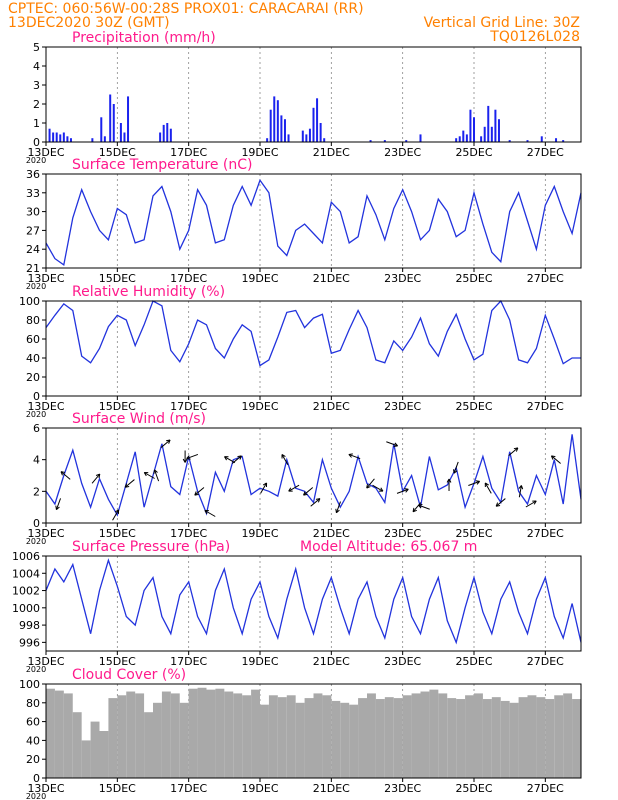  Describe the element at coordinates (36, 778) in the screenshot. I see `y-tick-label: 0` at that location.